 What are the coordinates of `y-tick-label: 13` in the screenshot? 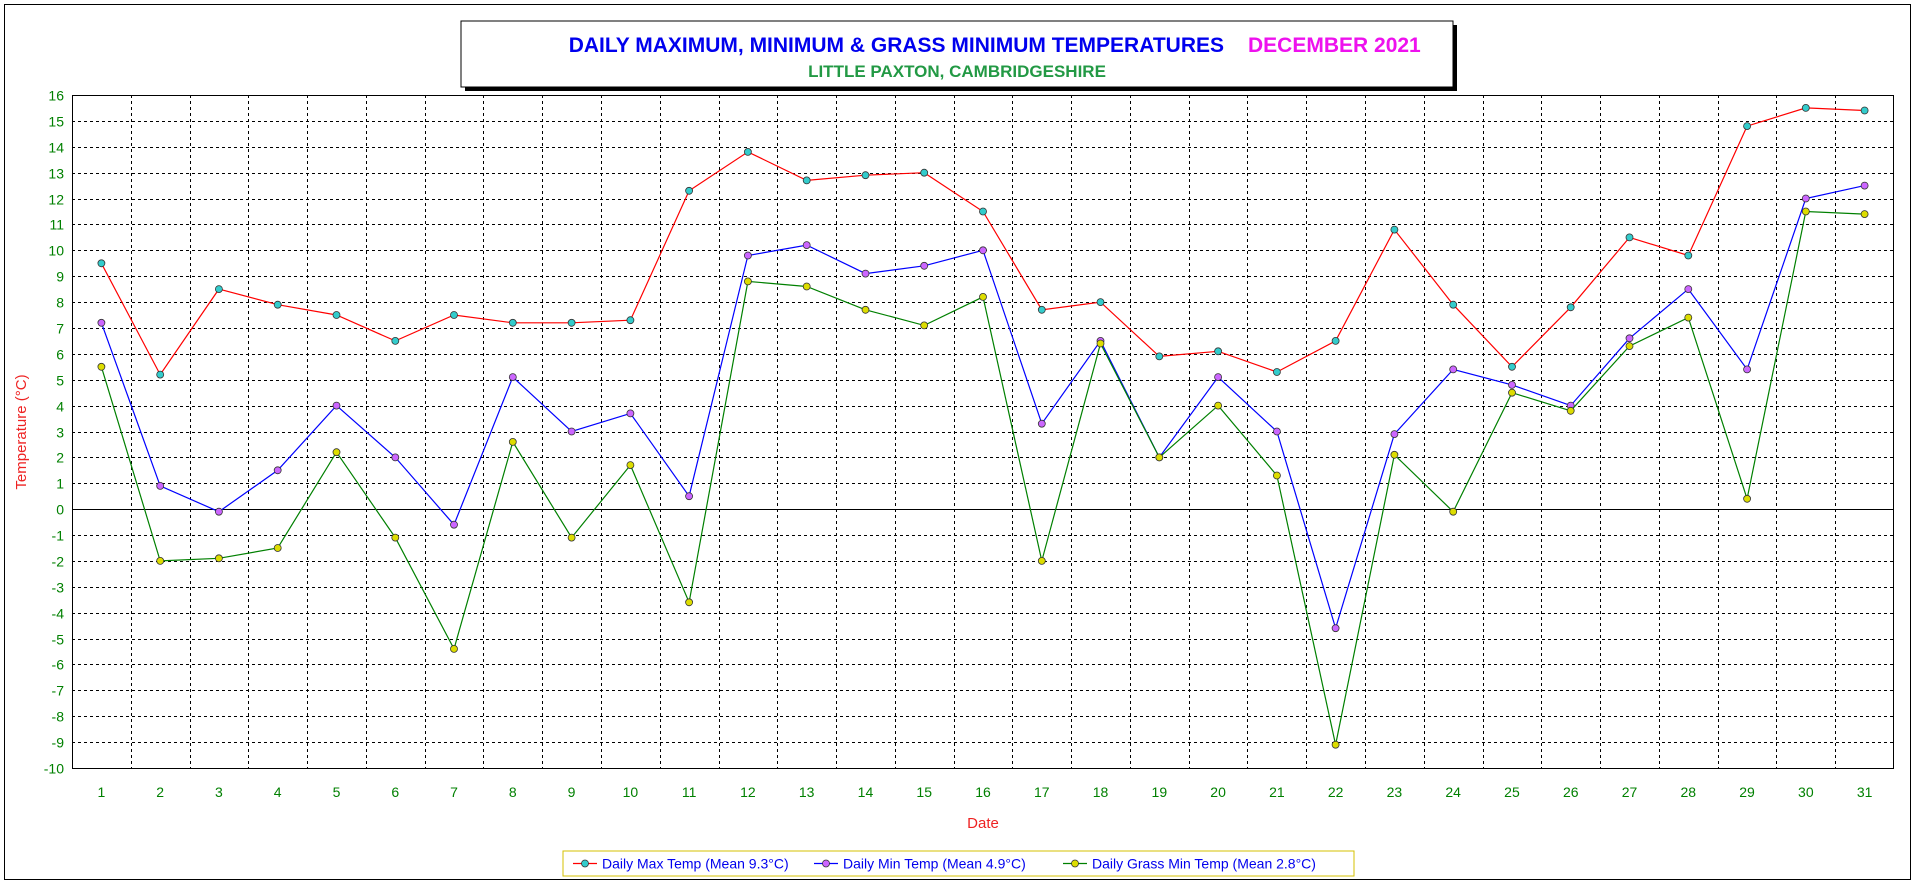 It's located at (56, 174).